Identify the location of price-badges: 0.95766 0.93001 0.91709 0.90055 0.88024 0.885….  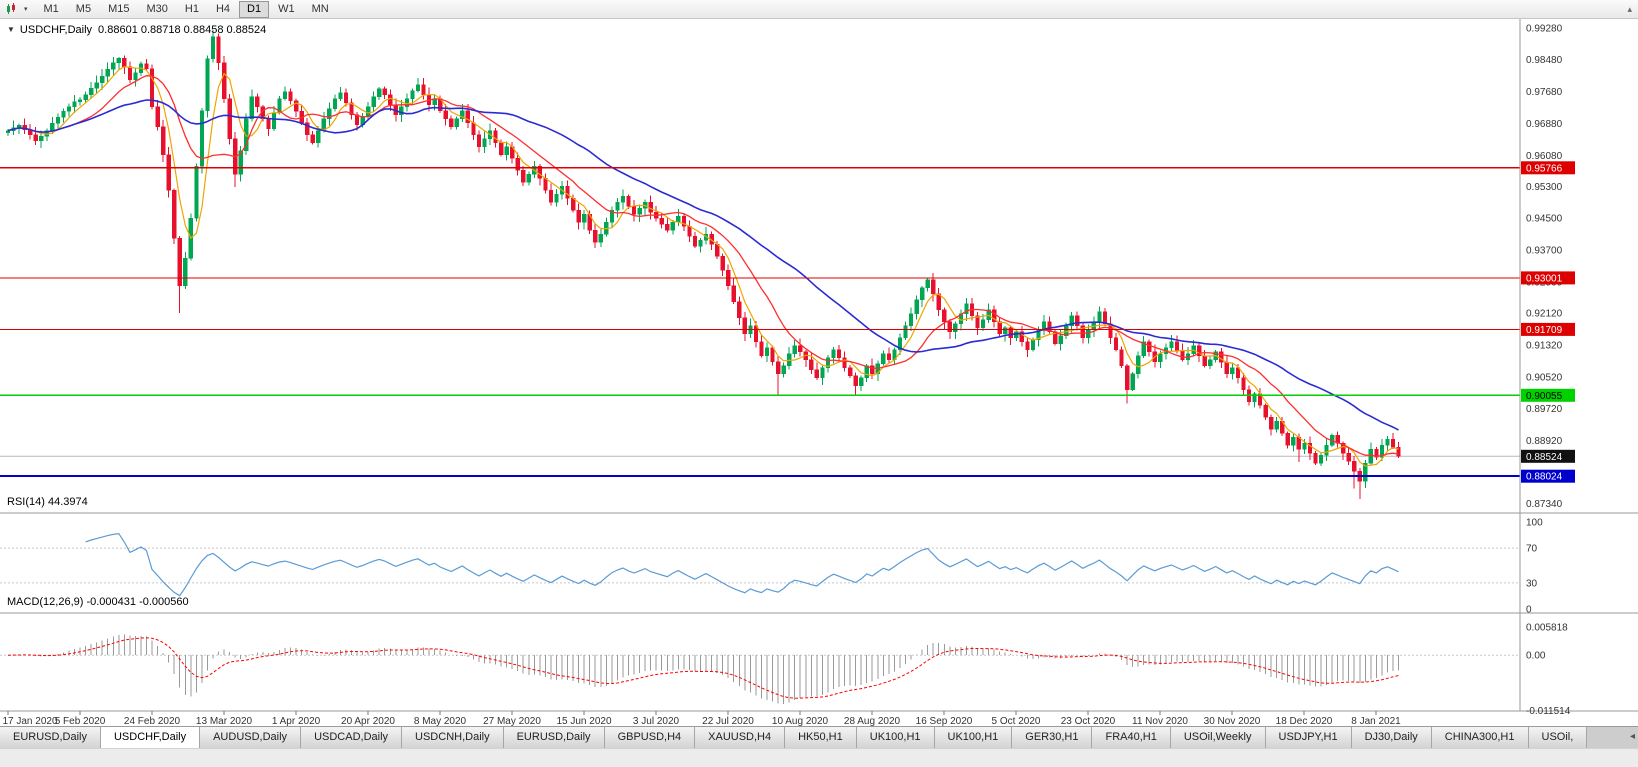
(1548, 322).